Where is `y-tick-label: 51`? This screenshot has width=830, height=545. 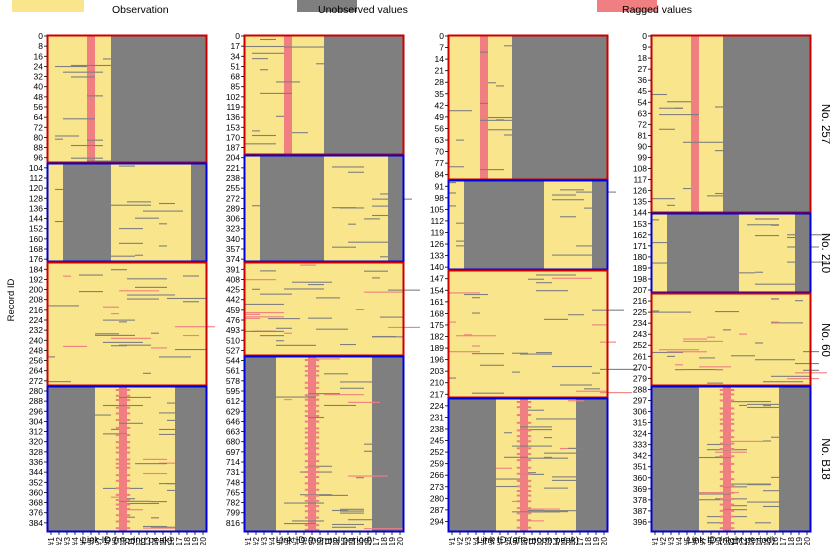
y-tick-label: 51 is located at coordinates (236, 66).